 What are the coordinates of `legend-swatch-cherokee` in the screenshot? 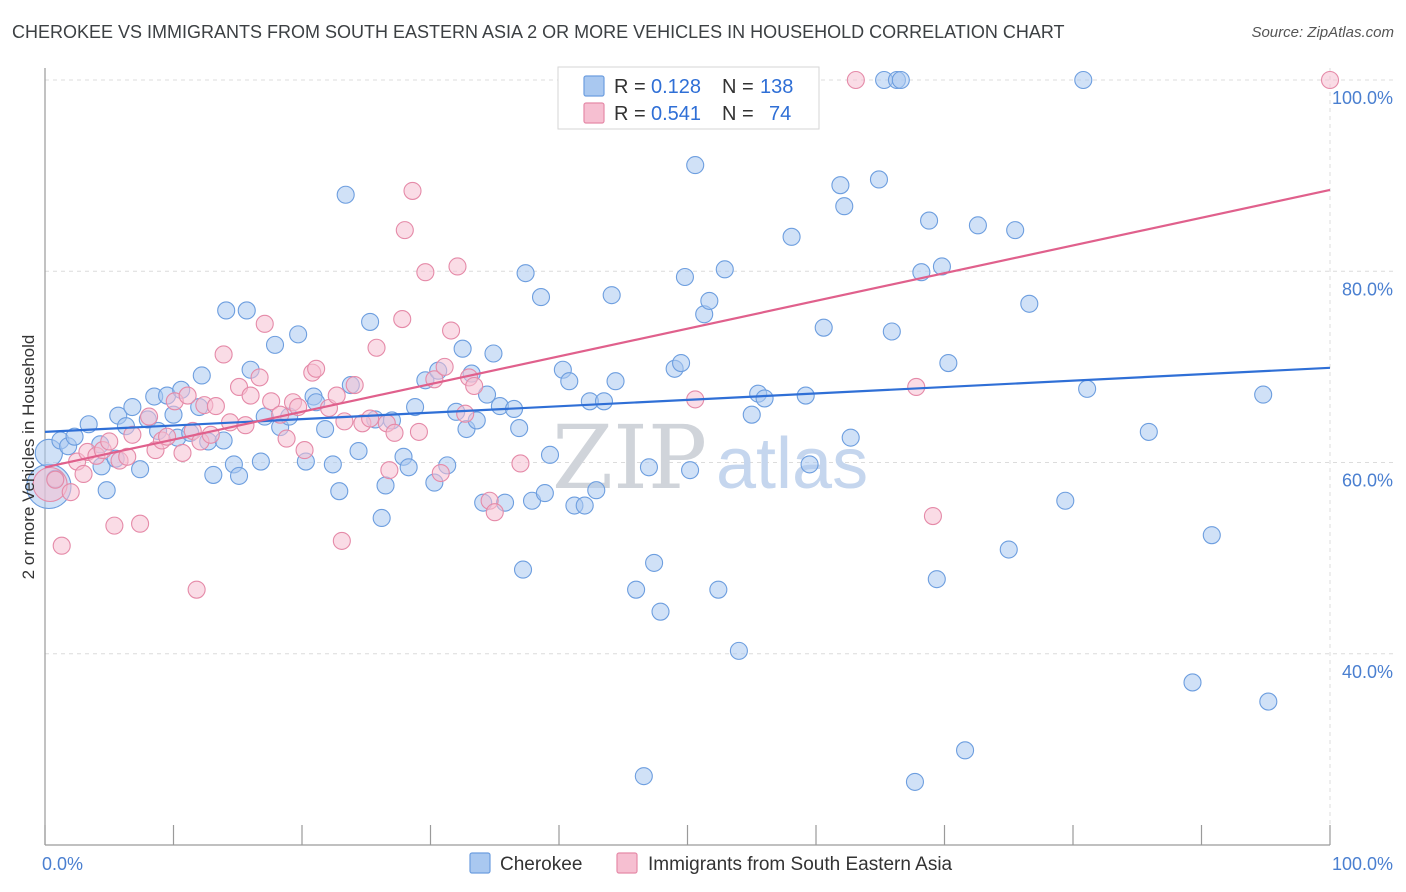 It's located at (594, 86).